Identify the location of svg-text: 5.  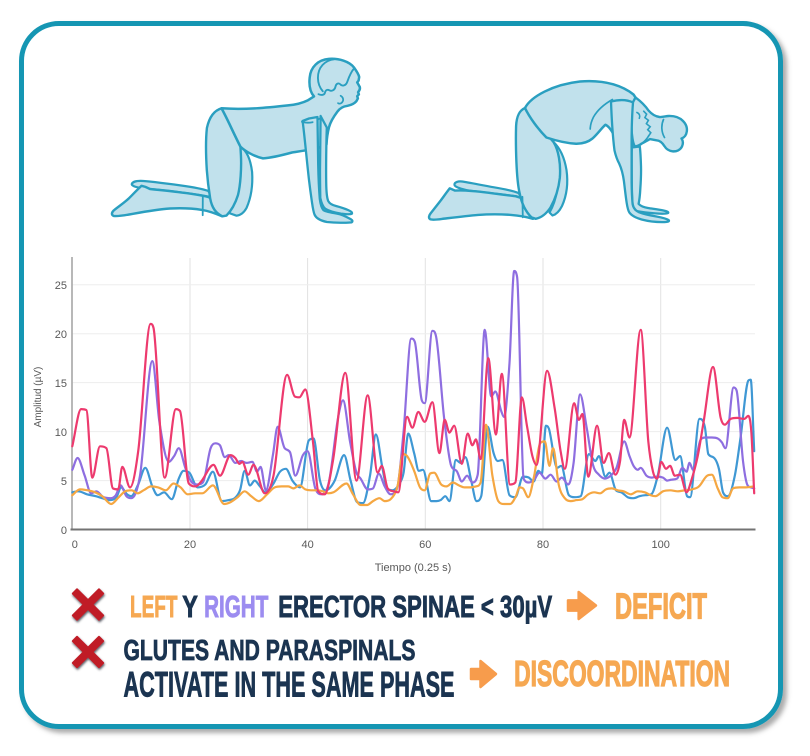
(64, 482).